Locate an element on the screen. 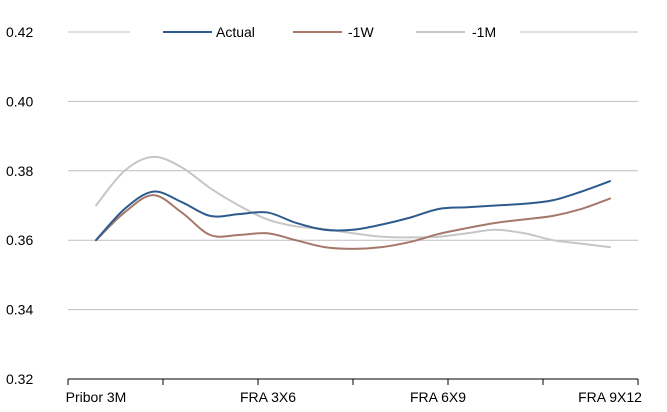 The width and height of the screenshot is (667, 412). x-tick-label: FRA 9X12 is located at coordinates (610, 397).